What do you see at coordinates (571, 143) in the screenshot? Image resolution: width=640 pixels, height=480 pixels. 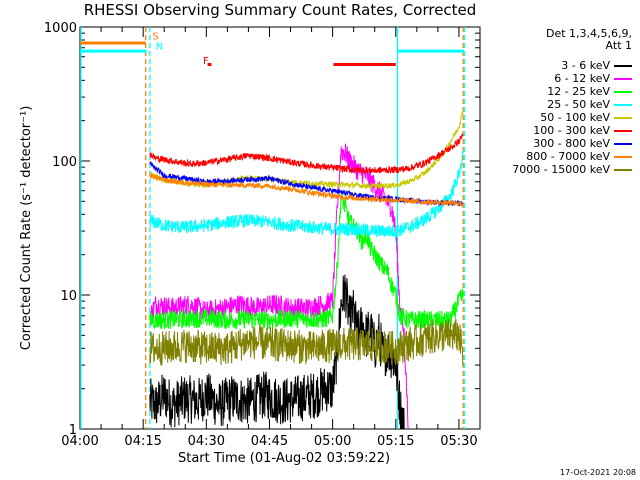 I see `legend-label: 300 - 800 keV` at bounding box center [571, 143].